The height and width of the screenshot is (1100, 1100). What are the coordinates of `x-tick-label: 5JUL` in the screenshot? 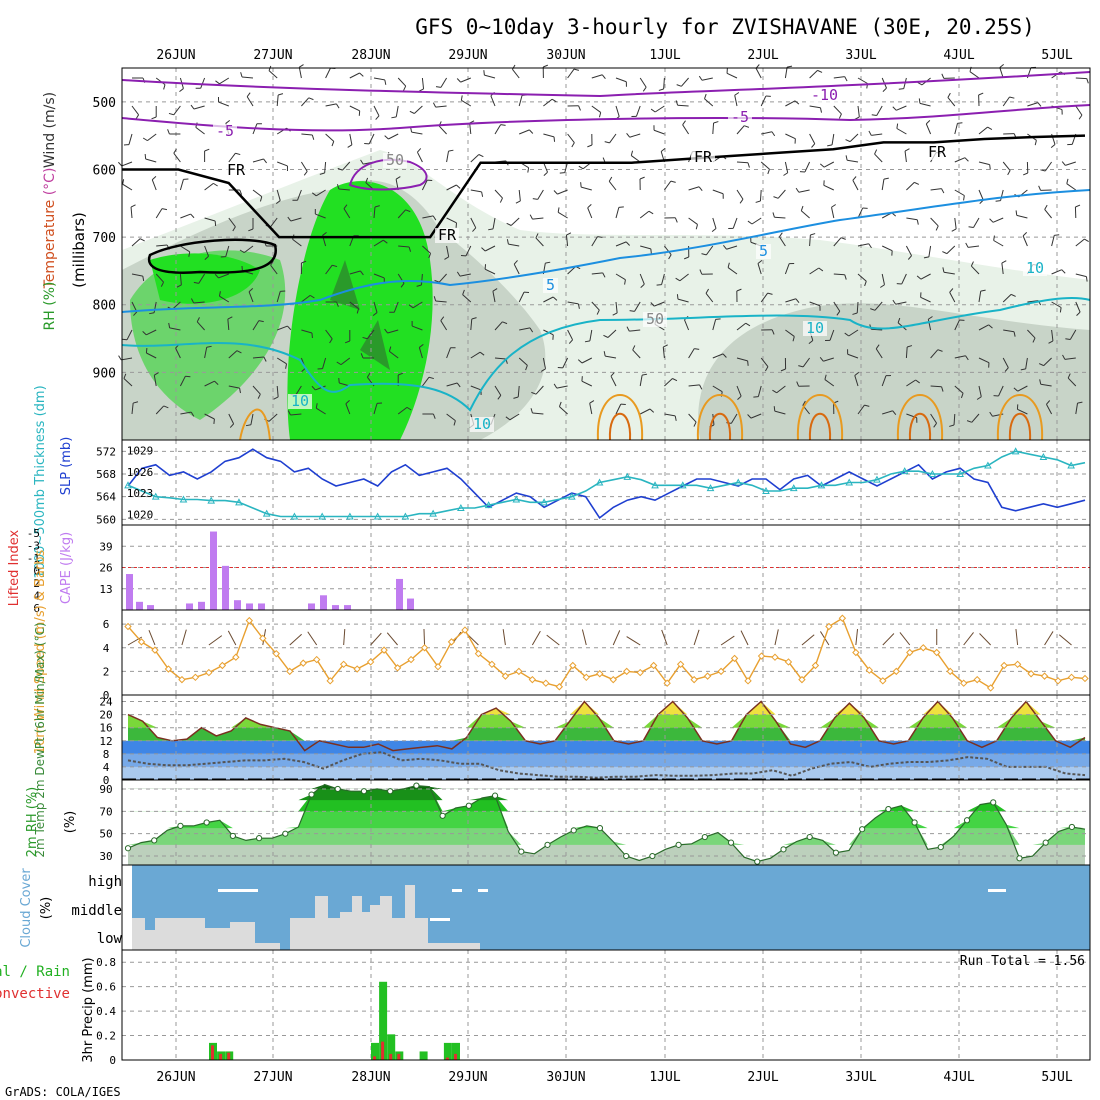 It's located at (1056, 1077).